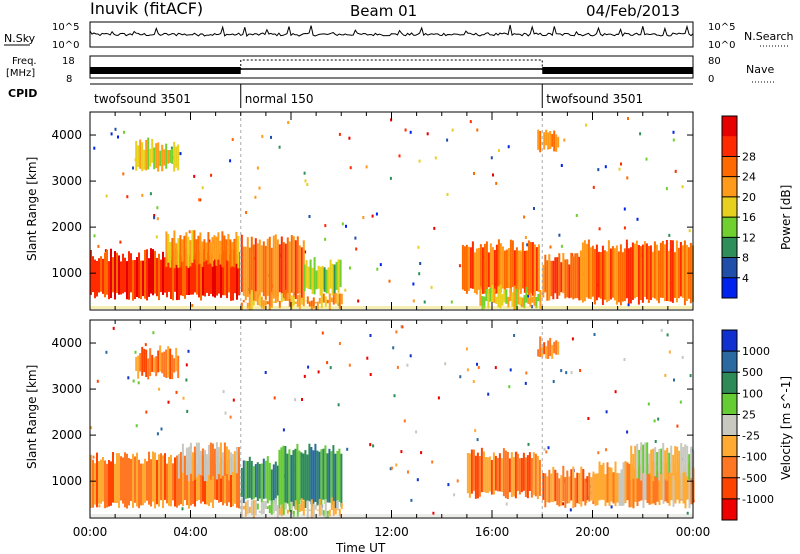 The width and height of the screenshot is (800, 554). I want to click on freq-tick-low: 8, so click(69, 79).